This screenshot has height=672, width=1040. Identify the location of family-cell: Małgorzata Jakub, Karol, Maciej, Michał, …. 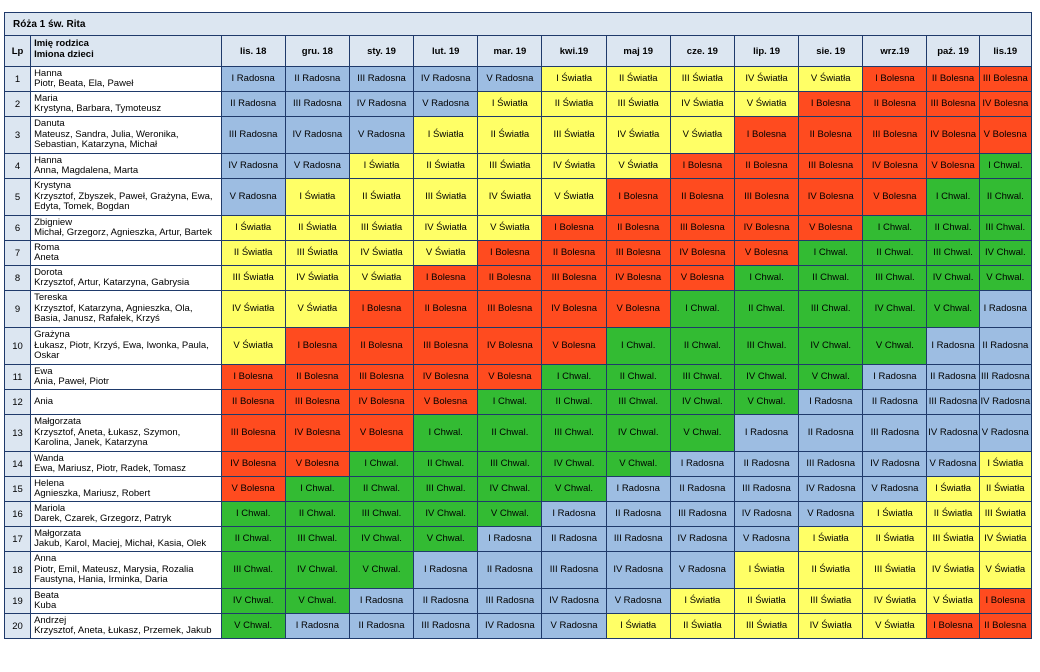
(126, 539).